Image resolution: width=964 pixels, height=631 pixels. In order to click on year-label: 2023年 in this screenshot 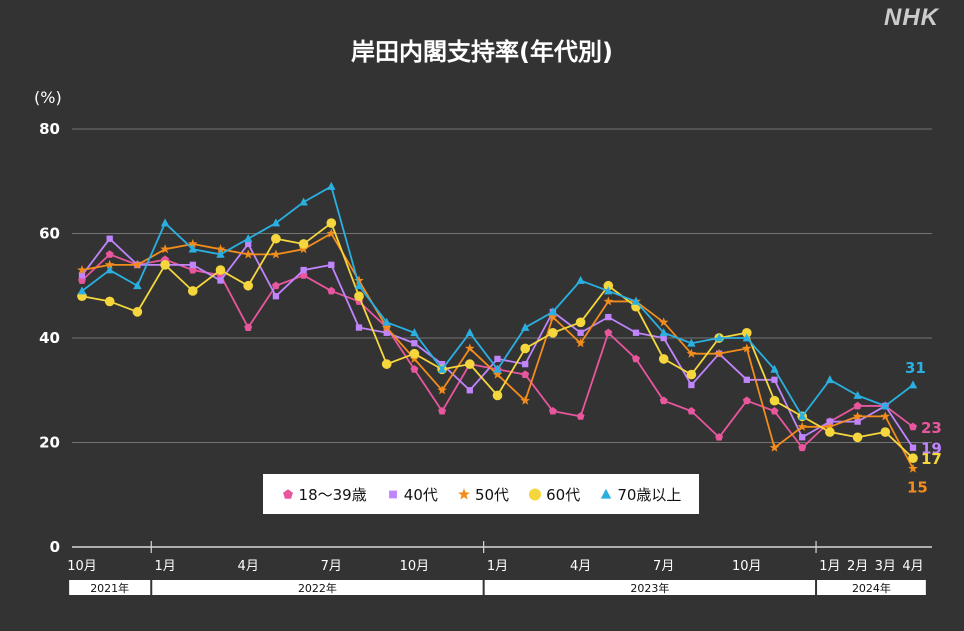, I will do `click(649, 588)`.